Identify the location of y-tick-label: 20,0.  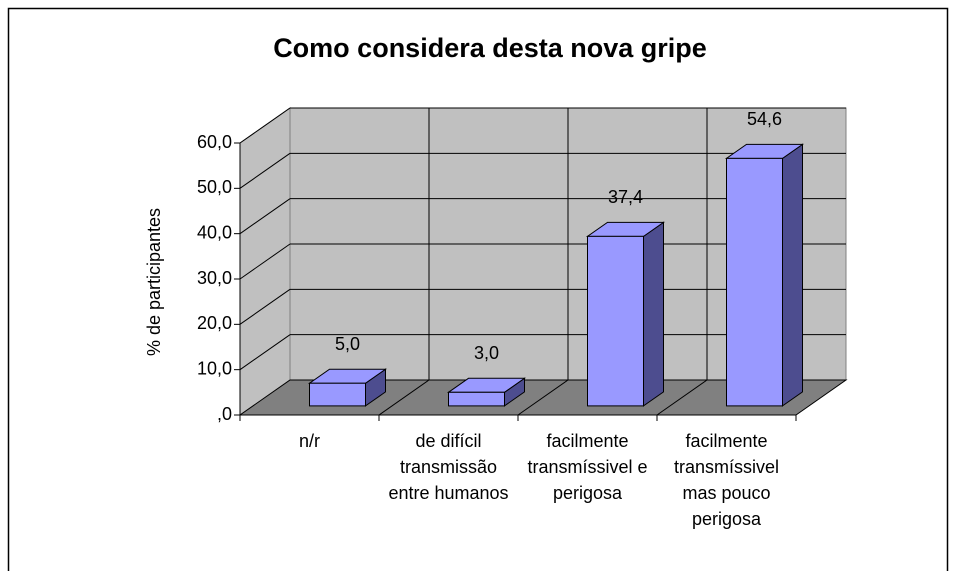
(214, 323).